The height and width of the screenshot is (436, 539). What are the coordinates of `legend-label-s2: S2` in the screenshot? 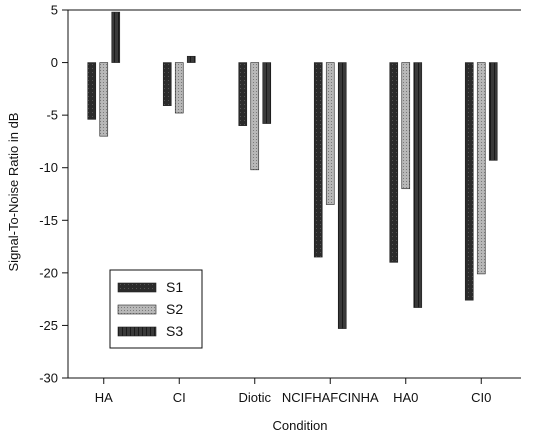 It's located at (174, 309).